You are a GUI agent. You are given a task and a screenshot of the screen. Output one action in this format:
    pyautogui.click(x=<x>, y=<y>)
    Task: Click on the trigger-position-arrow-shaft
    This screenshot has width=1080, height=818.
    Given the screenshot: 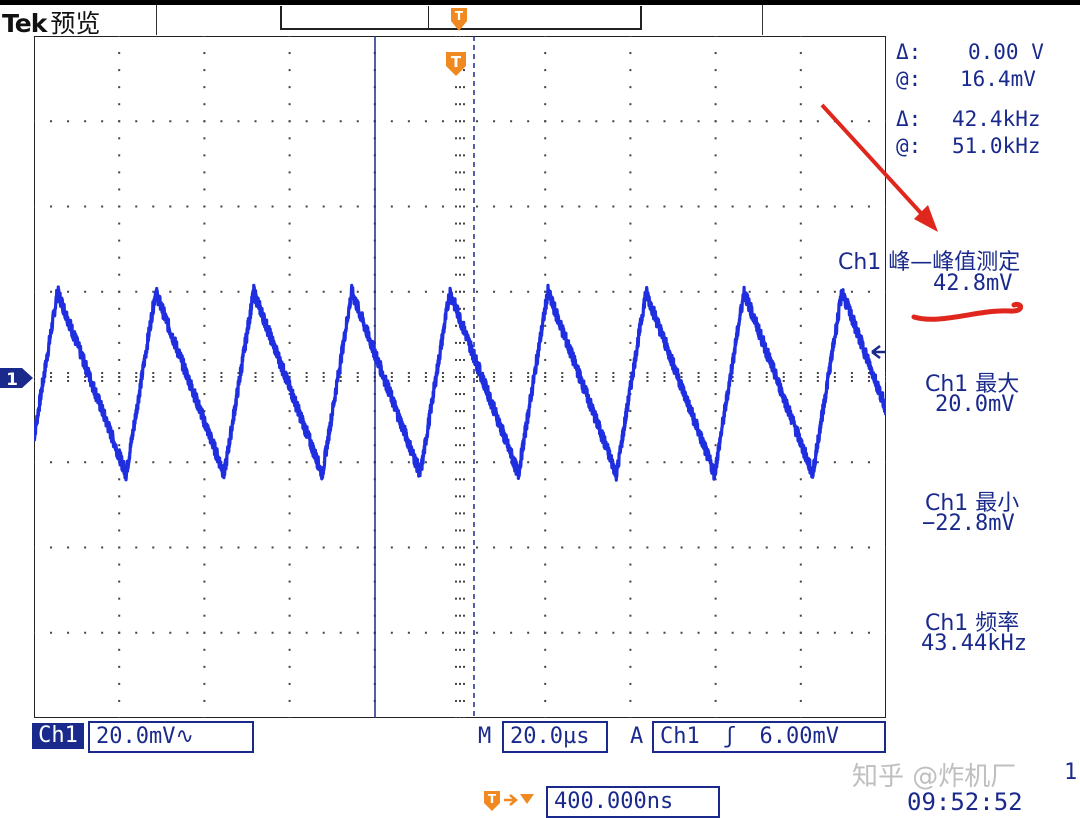 What is the action you would take?
    pyautogui.click(x=511, y=800)
    